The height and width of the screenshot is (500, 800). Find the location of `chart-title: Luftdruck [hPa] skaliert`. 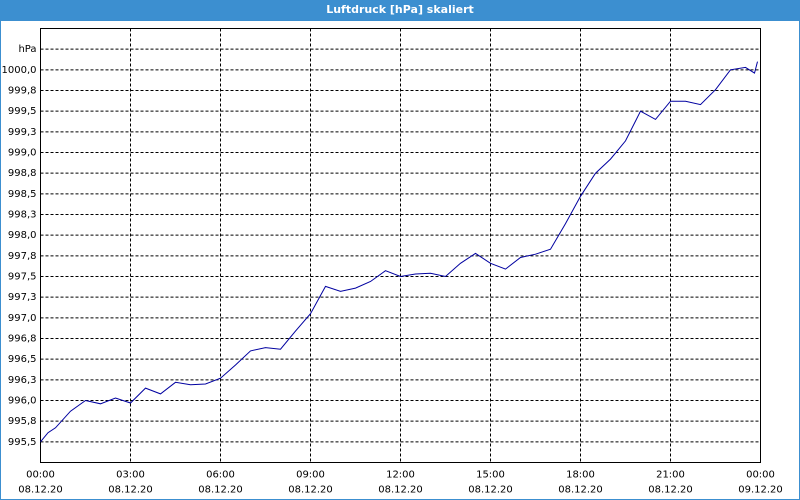

chart-title: Luftdruck [hPa] skaliert is located at coordinates (400, 9).